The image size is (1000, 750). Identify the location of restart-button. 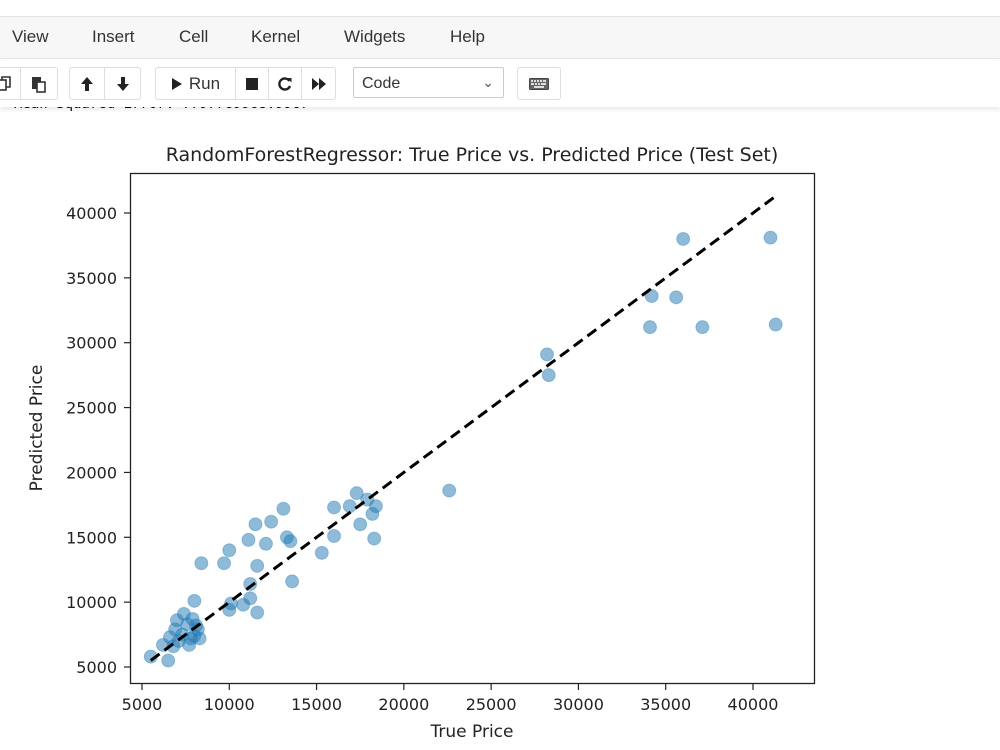
(285, 83).